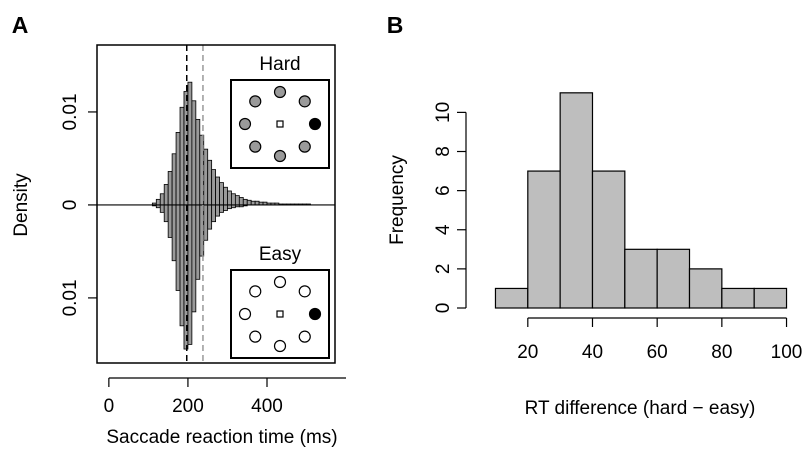  I want to click on x-tick-label: 400, so click(267, 406).